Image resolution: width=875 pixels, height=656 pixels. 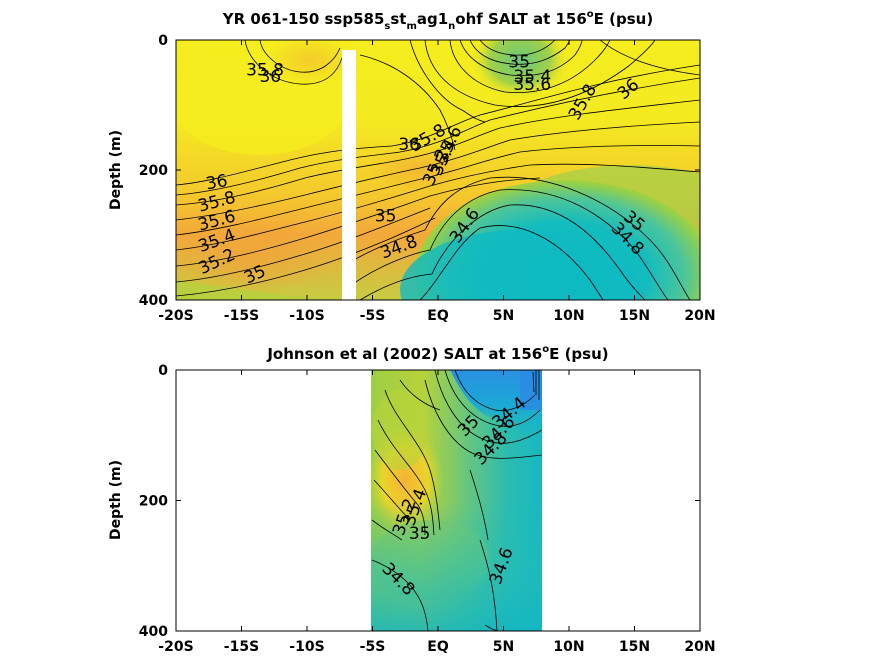 I want to click on salinity-field, so click(x=456, y=500).